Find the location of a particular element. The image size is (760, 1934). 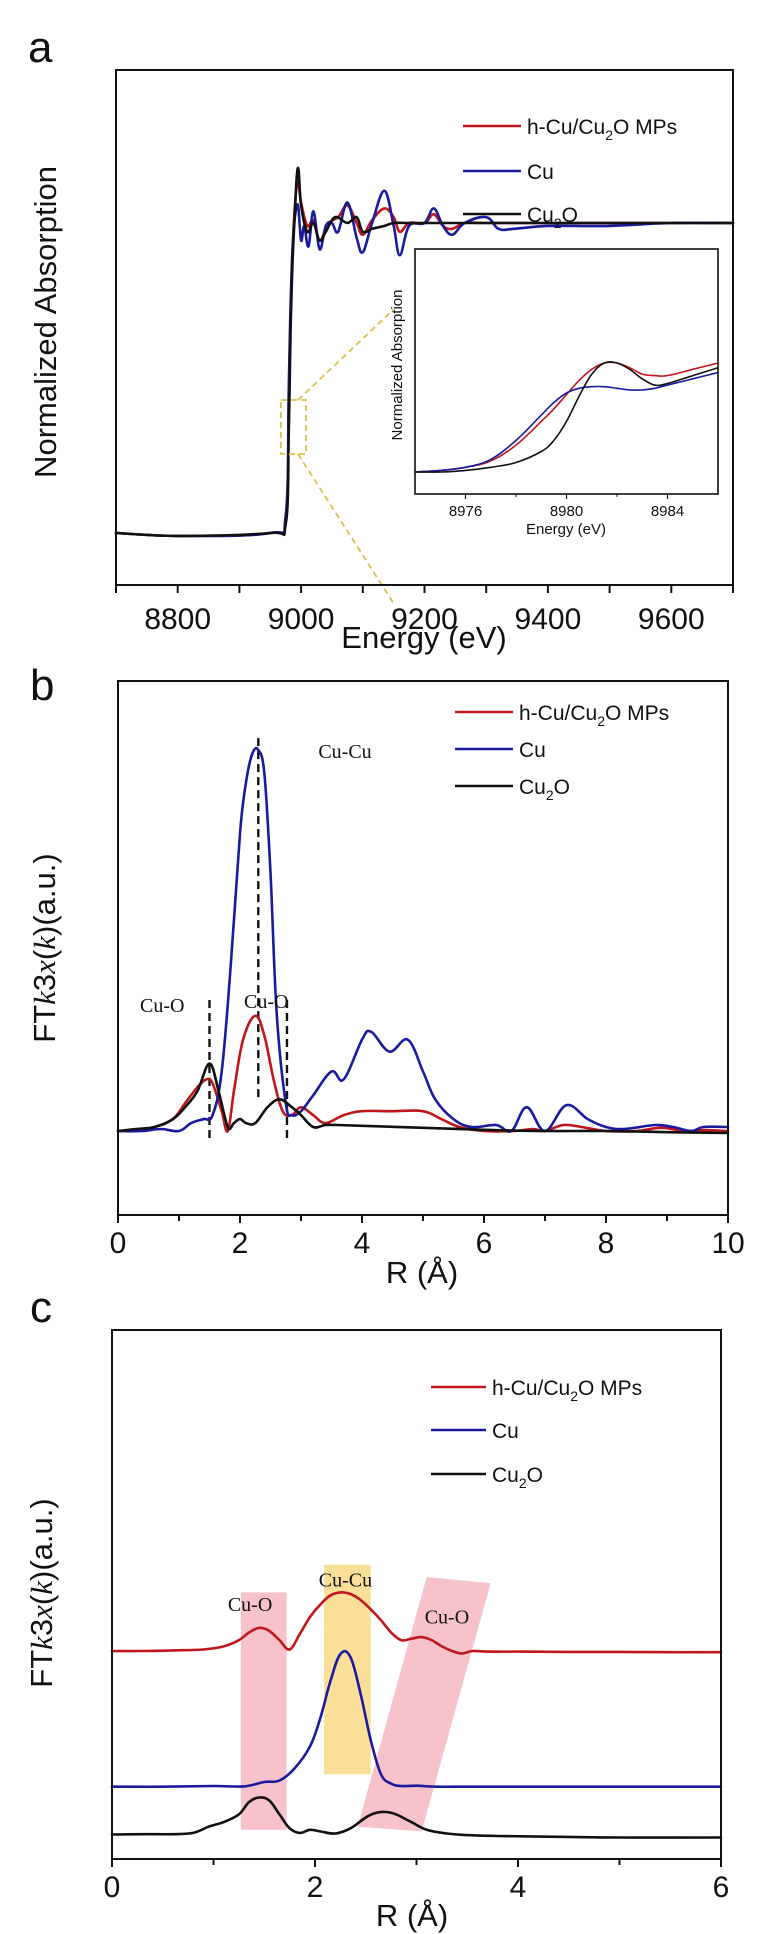

inset-series-cu2o is located at coordinates (566, 417).